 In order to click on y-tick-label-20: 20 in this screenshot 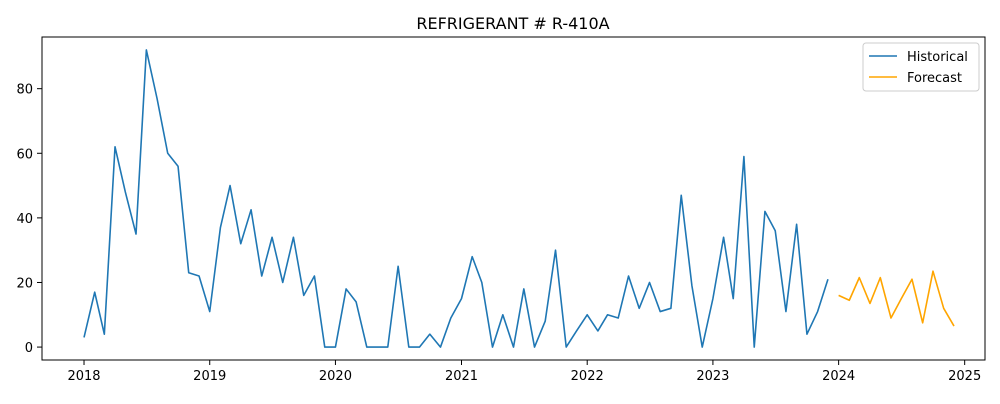, I will do `click(24, 283)`.